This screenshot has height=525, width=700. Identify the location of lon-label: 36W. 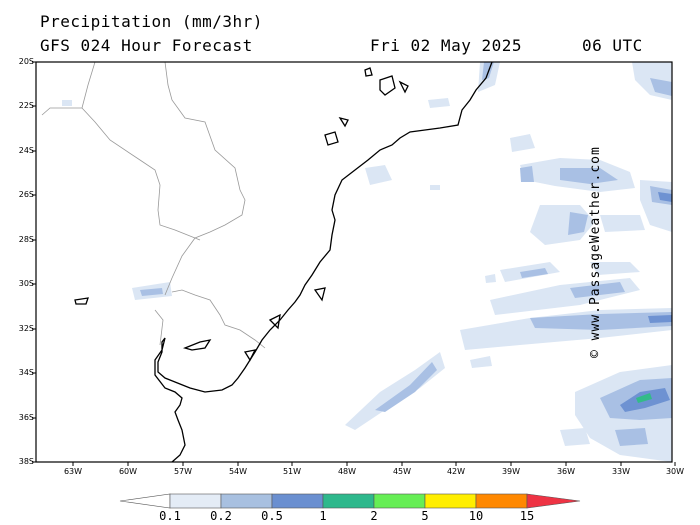
(566, 471).